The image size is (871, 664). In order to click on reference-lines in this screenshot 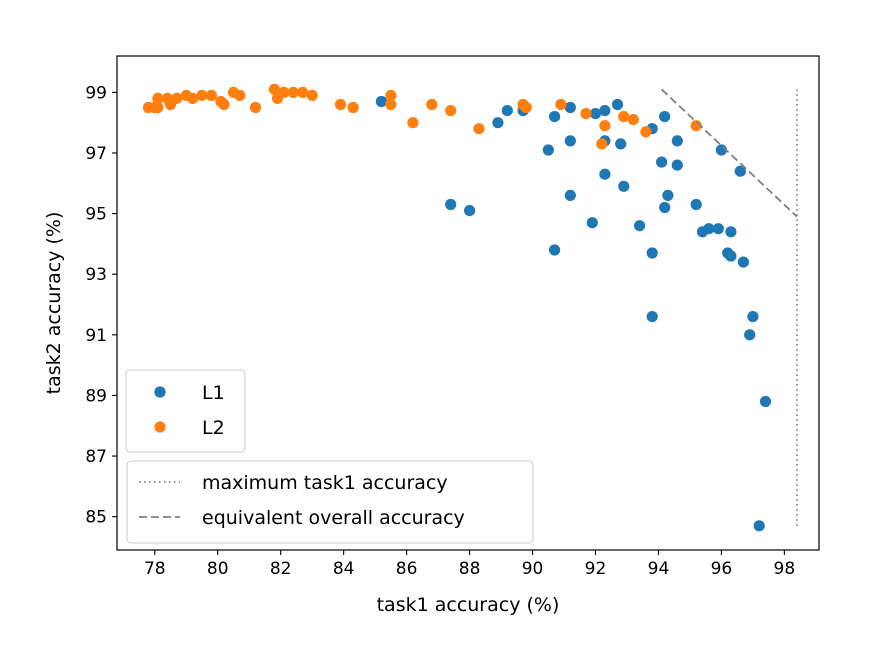, I will do `click(729, 307)`.